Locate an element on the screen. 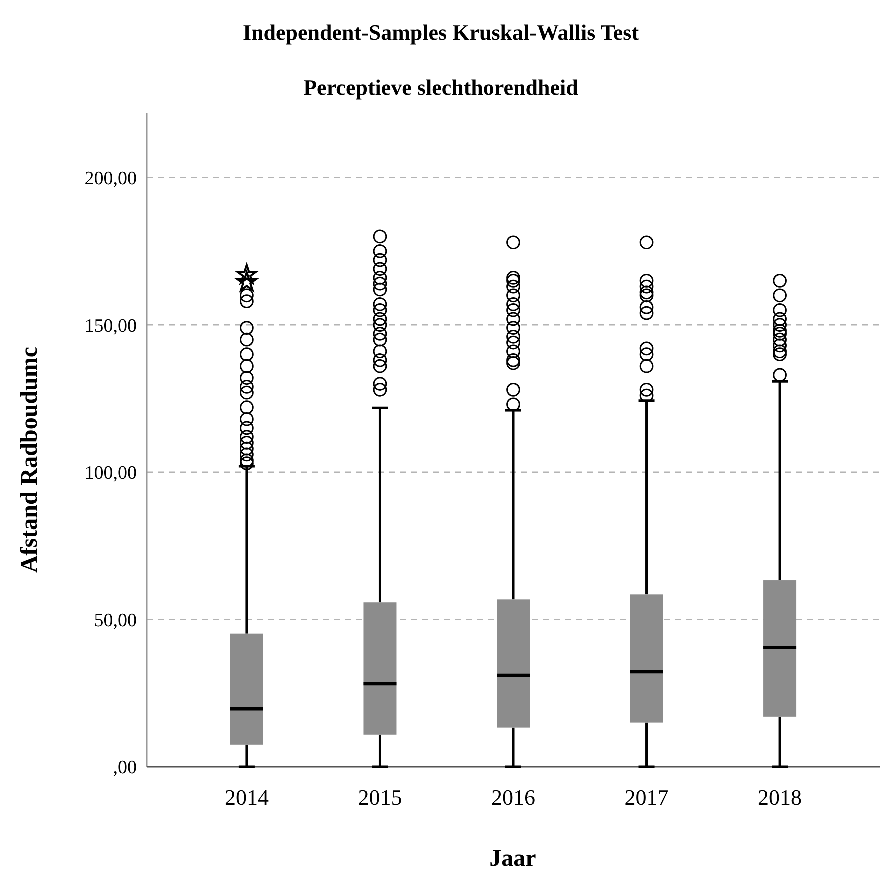 This screenshot has width=882, height=871. x-tick-label: 2017 is located at coordinates (646, 797).